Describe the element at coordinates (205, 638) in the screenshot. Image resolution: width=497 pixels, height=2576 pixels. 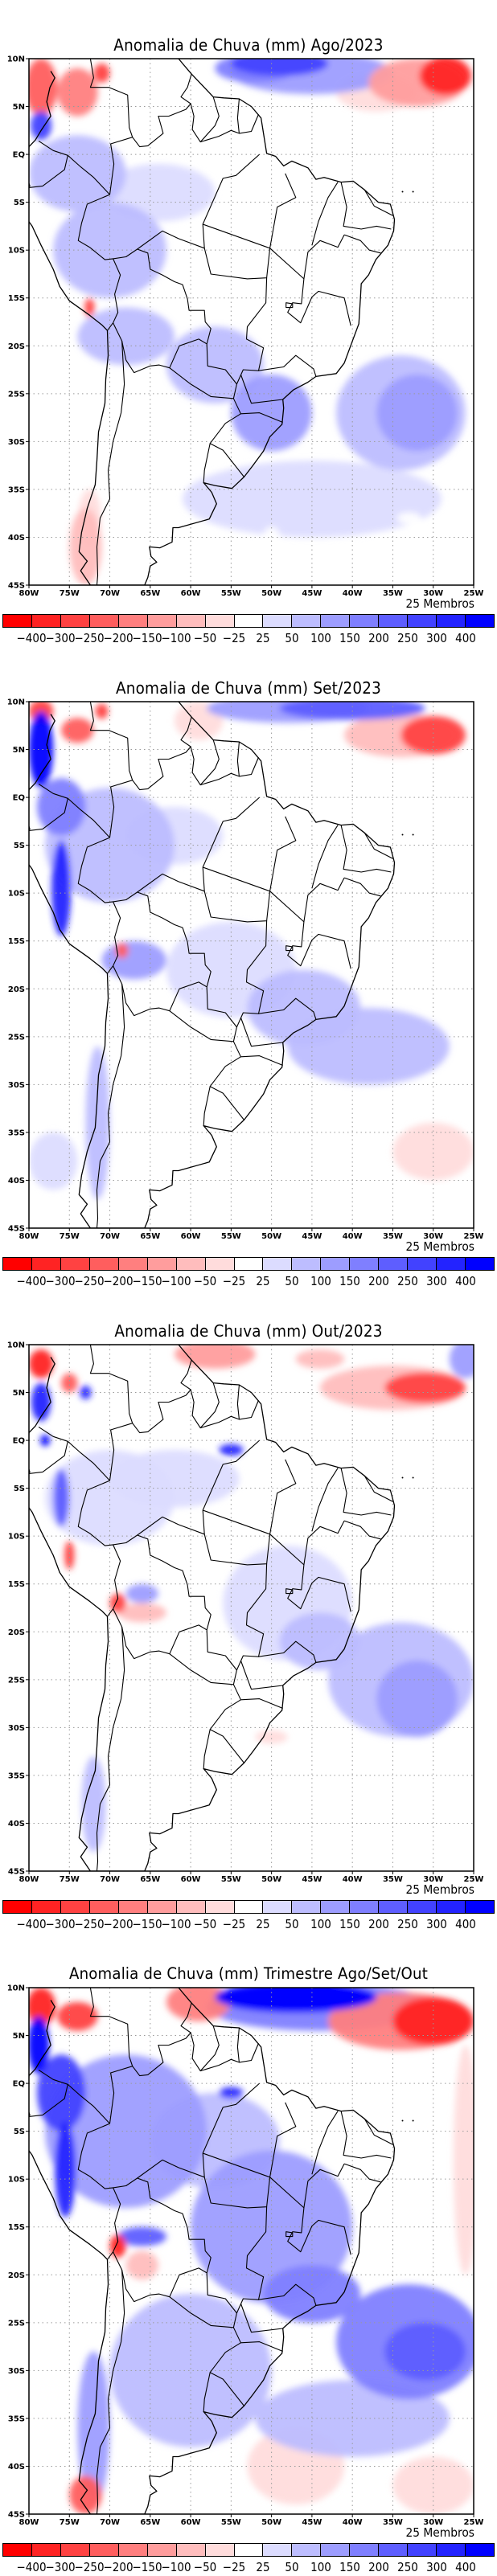
I see `colorbar-label: −50` at that location.